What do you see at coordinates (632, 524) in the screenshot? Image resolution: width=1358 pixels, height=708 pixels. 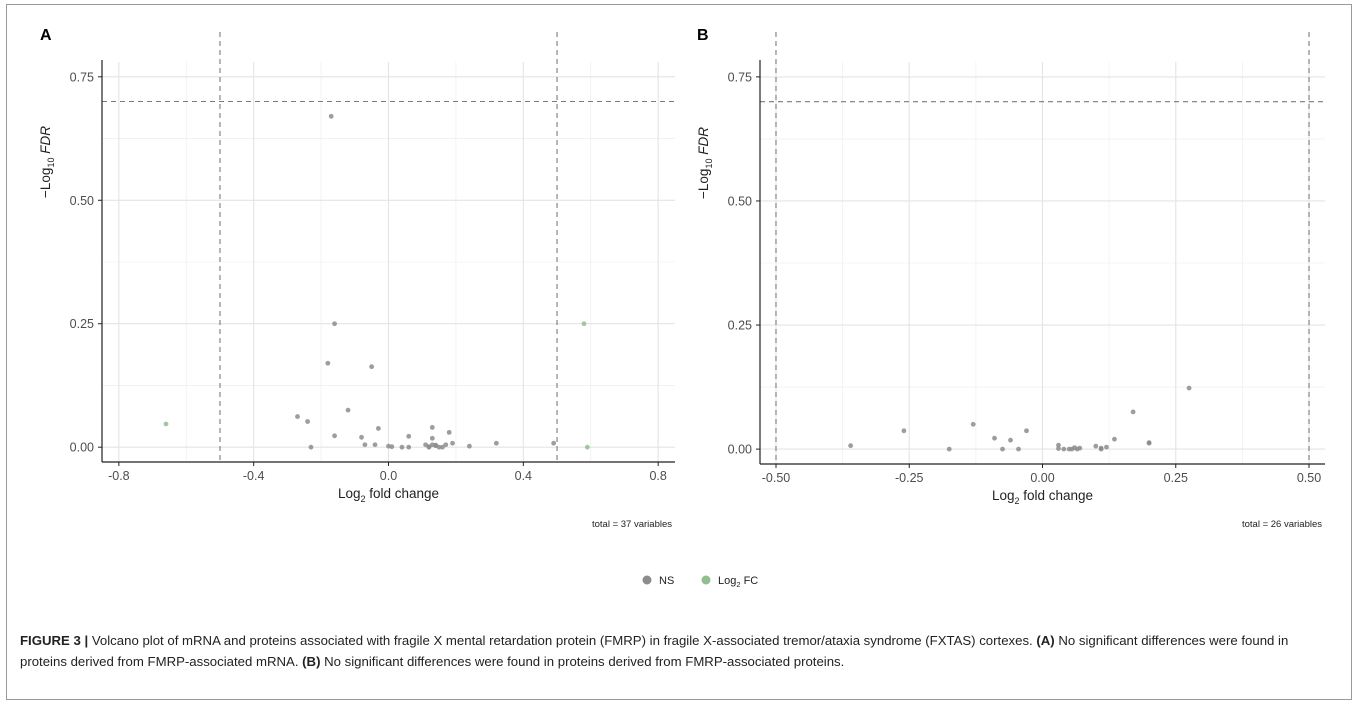 I see `total-variables-note: total = 37 variables` at bounding box center [632, 524].